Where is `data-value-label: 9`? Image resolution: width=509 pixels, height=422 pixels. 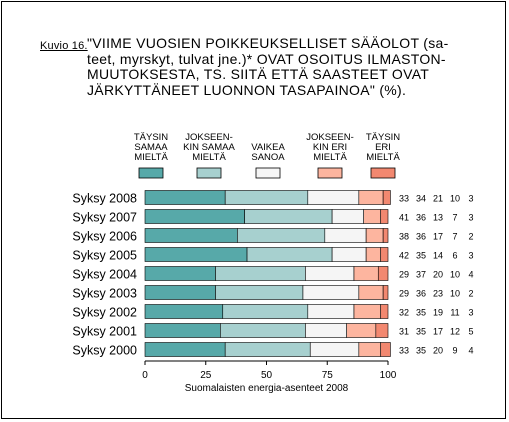 data-value-label: 9 is located at coordinates (454, 351).